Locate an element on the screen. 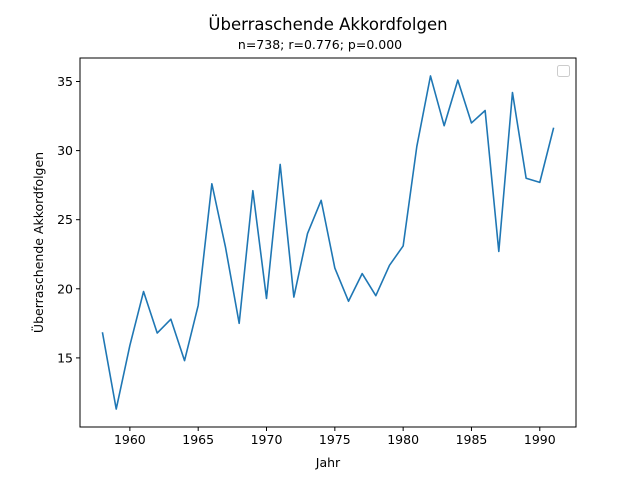  y-tick-label: 30 is located at coordinates (65, 150).